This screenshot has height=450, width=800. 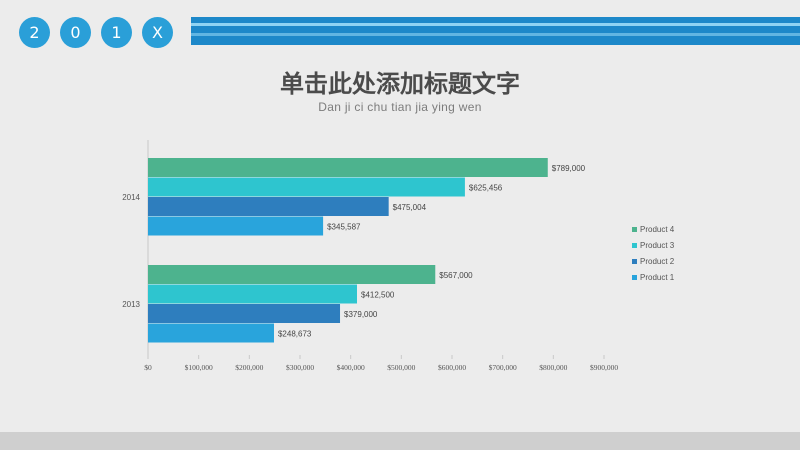 I want to click on category-label-2013: 2013, so click(x=131, y=304).